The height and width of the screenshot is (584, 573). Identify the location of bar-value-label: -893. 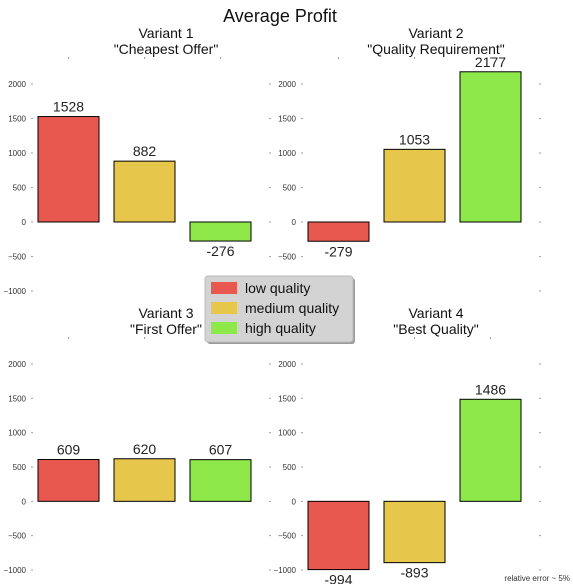
(414, 573).